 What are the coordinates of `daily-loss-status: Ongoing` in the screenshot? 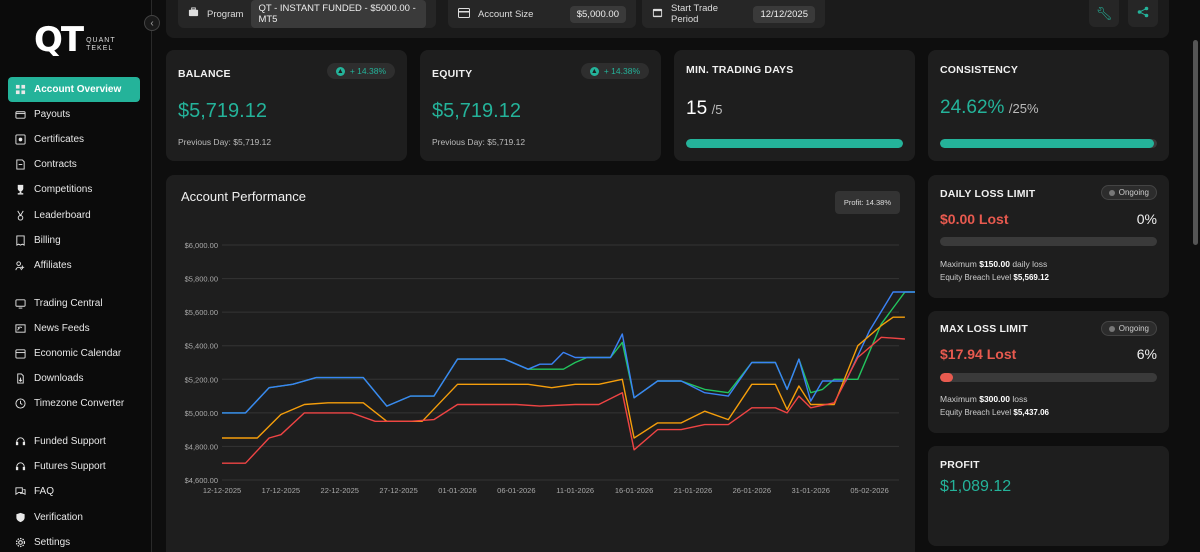 It's located at (1128, 192).